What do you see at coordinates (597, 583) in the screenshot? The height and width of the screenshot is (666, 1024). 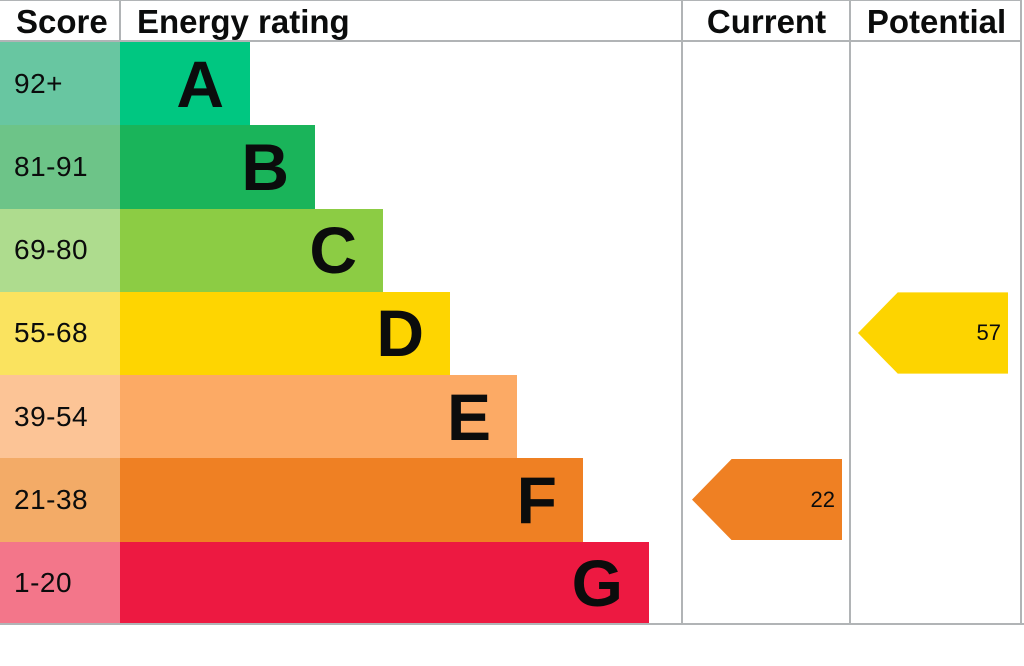 I see `band-letter: G` at bounding box center [597, 583].